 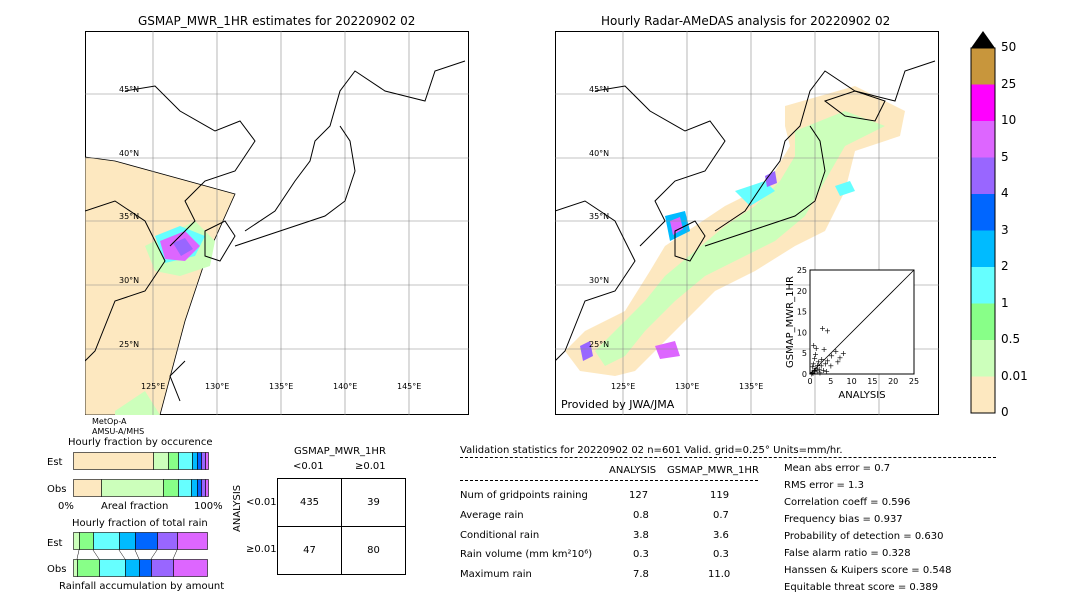 What do you see at coordinates (824, 485) in the screenshot?
I see `score-line: RMS error = 1.3` at bounding box center [824, 485].